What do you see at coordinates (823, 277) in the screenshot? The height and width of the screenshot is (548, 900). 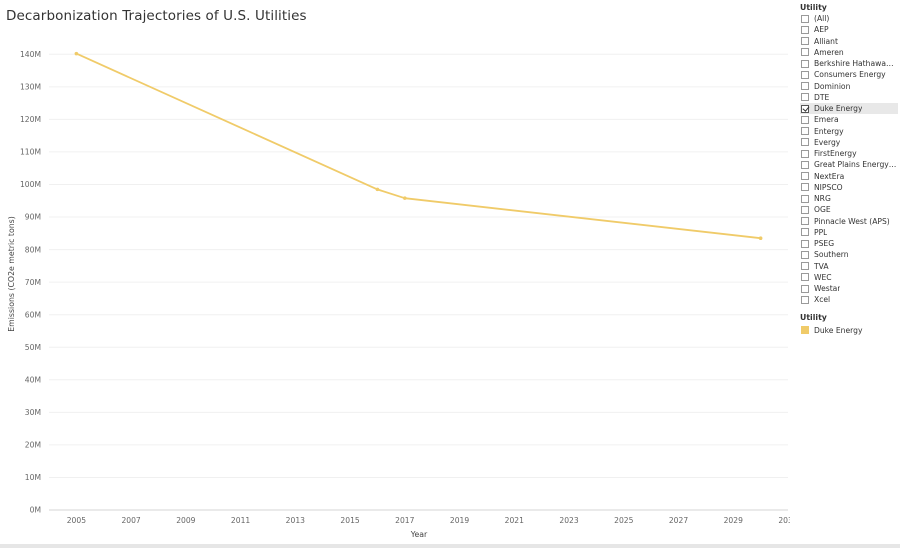 I see `filter-item-label: WEC` at bounding box center [823, 277].